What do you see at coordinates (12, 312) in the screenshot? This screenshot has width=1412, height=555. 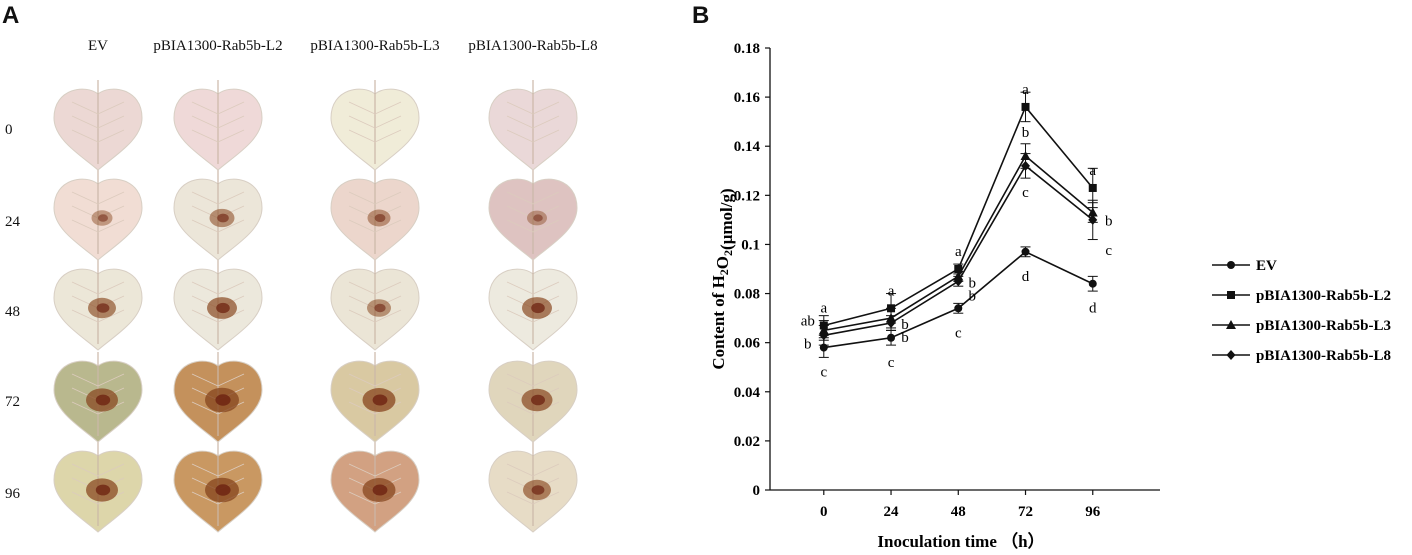 I see `row-label-48: 48` at bounding box center [12, 312].